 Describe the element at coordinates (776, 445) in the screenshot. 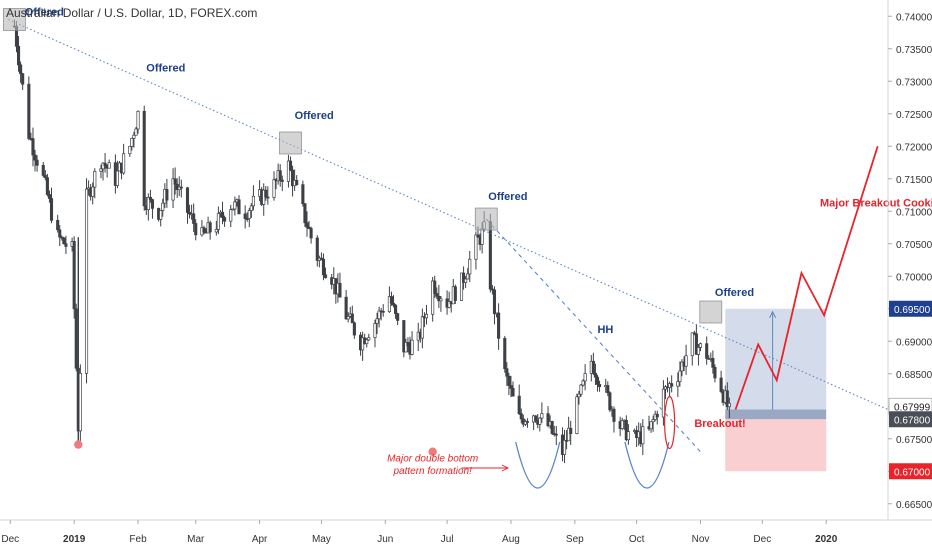

I see `stop-zone` at that location.